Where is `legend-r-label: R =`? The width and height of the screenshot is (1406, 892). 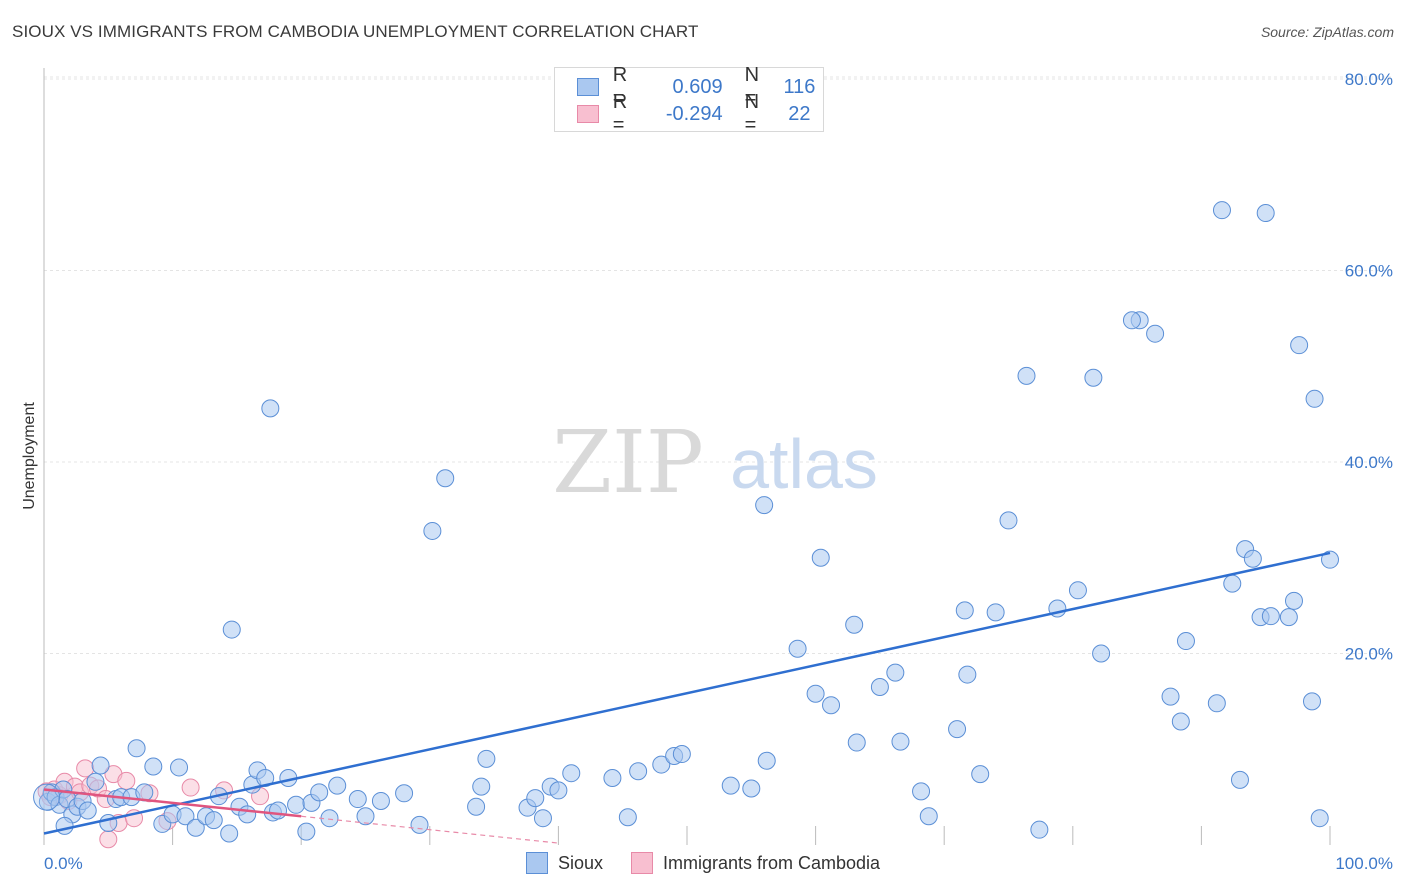
legend-r-label: R = is located at coordinates (620, 86).